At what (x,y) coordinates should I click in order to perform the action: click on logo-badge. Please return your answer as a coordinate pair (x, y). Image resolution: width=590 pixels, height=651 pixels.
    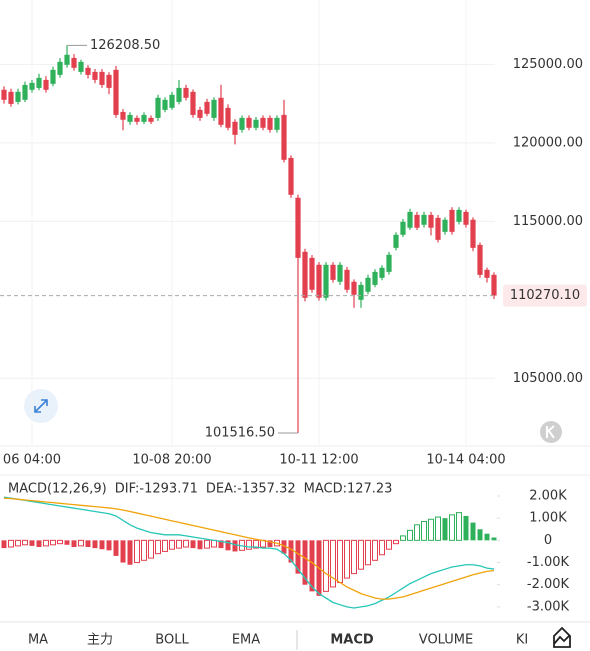
    Looking at the image, I should click on (551, 432).